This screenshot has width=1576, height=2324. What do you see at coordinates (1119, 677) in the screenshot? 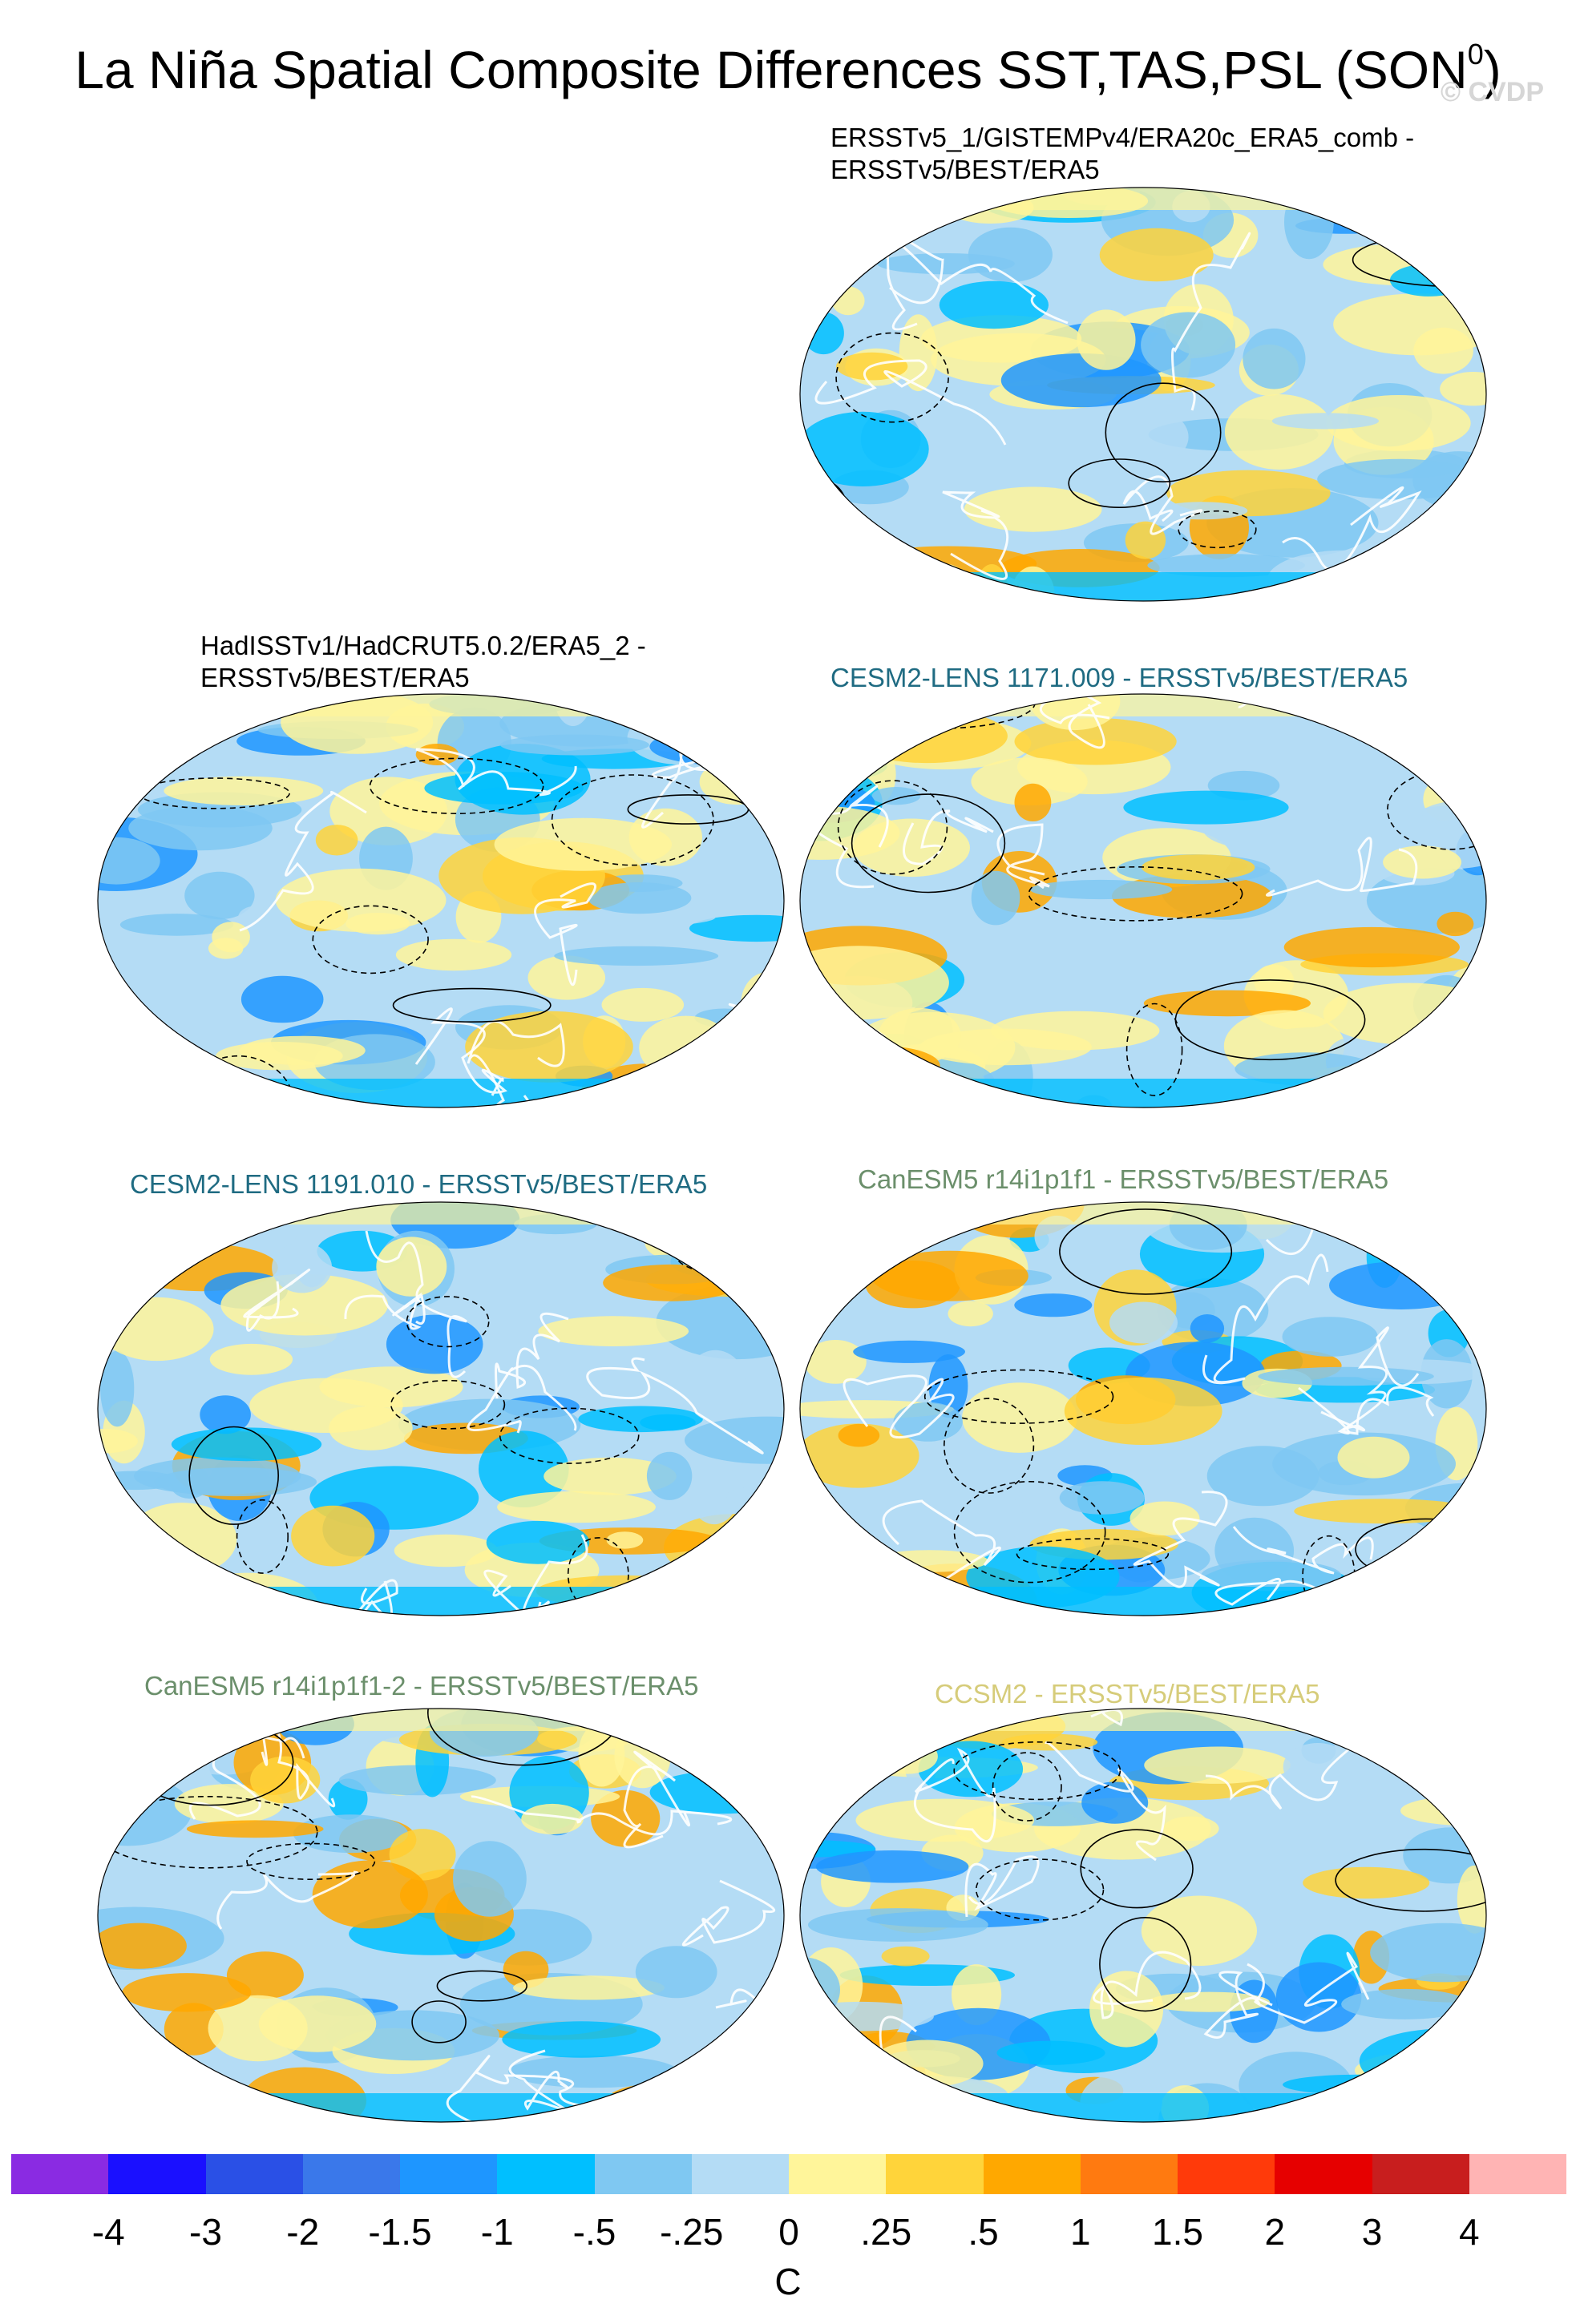
I see `panel-label-3: CESM2-LENS 1171.009 - ERSSTv5/BEST/ERA5` at bounding box center [1119, 677].